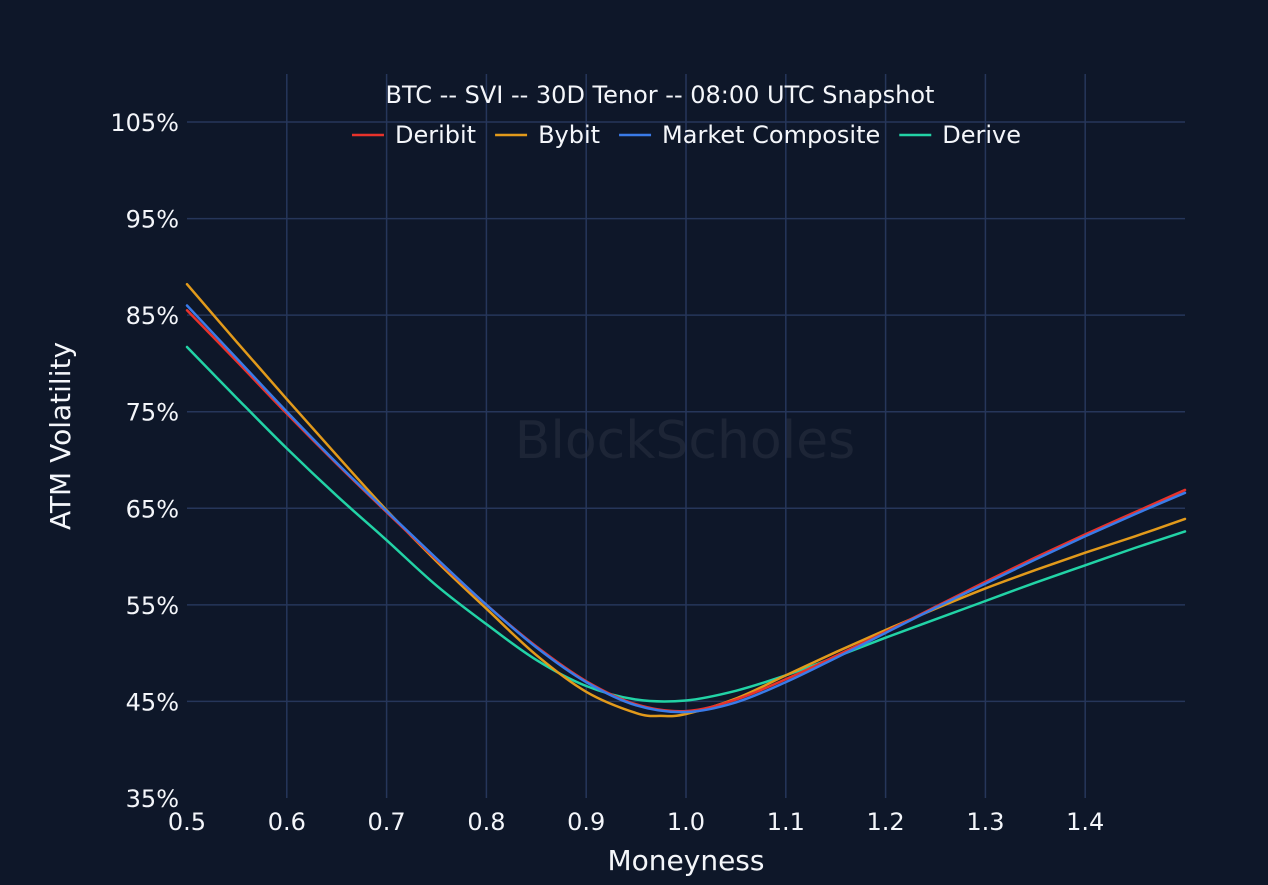 Image resolution: width=1268 pixels, height=885 pixels. What do you see at coordinates (686, 860) in the screenshot?
I see `x-axis-title: Moneyness` at bounding box center [686, 860].